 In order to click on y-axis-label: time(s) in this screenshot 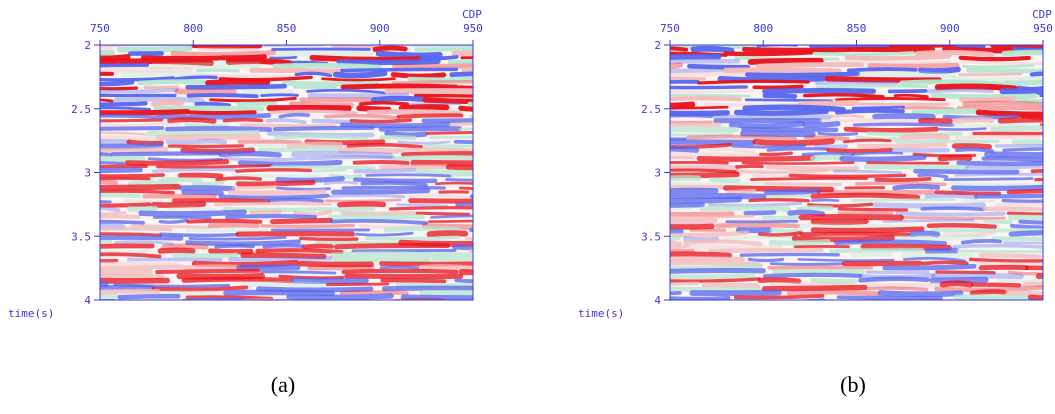, I will do `click(31, 313)`.